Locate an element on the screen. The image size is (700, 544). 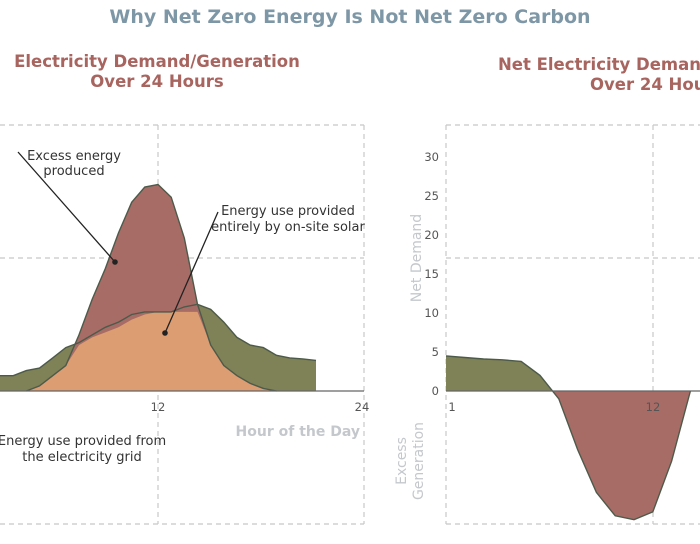
line-demand is located at coordinates (158, 340).